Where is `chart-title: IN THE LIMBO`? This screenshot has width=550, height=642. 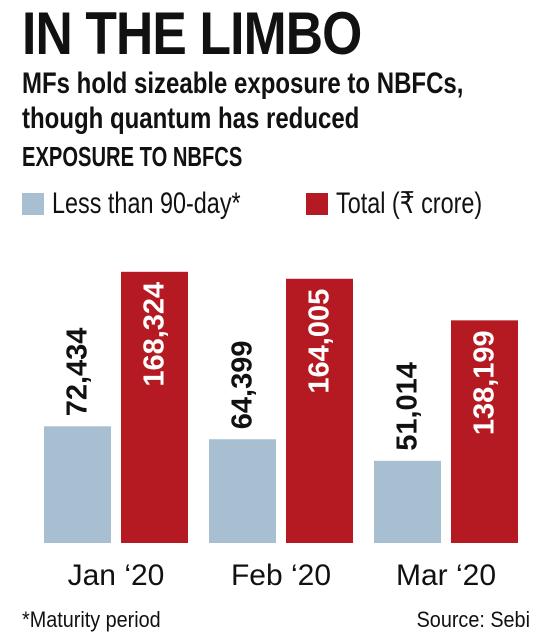 chart-title: IN THE LIMBO is located at coordinates (192, 33).